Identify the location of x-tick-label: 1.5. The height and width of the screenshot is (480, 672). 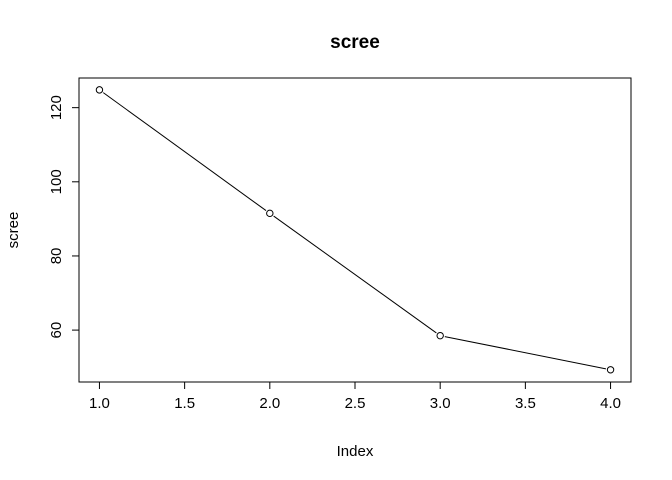
(184, 403).